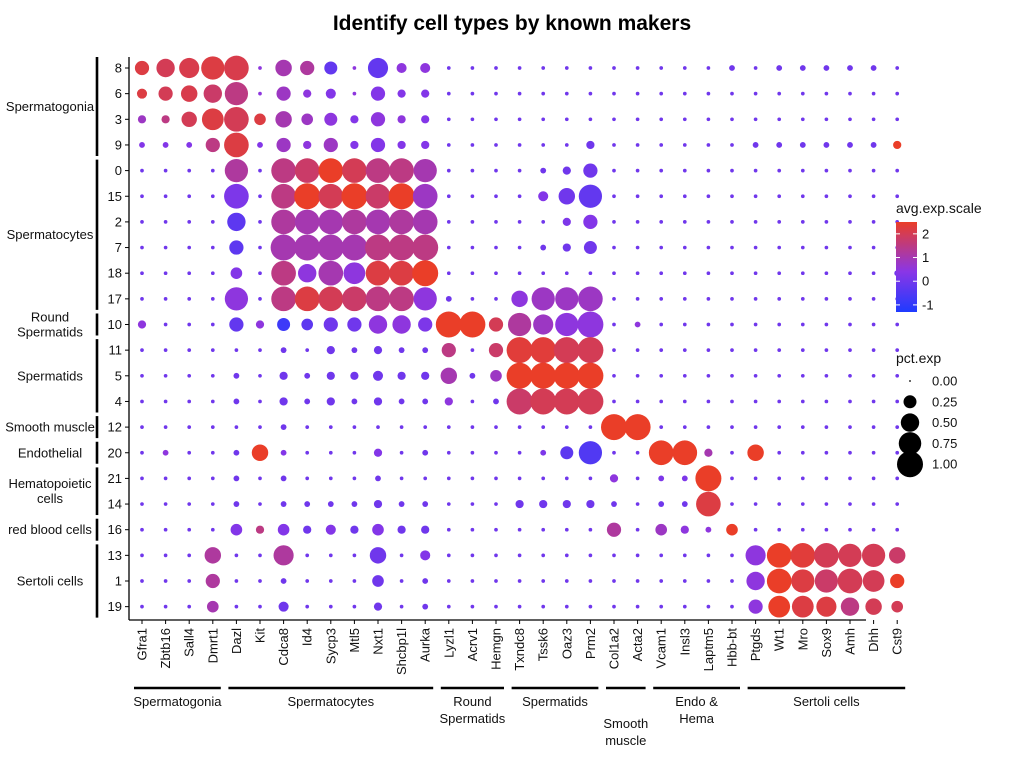  Describe the element at coordinates (118, 68) in the screenshot. I see `y-tick-label: 8` at that location.